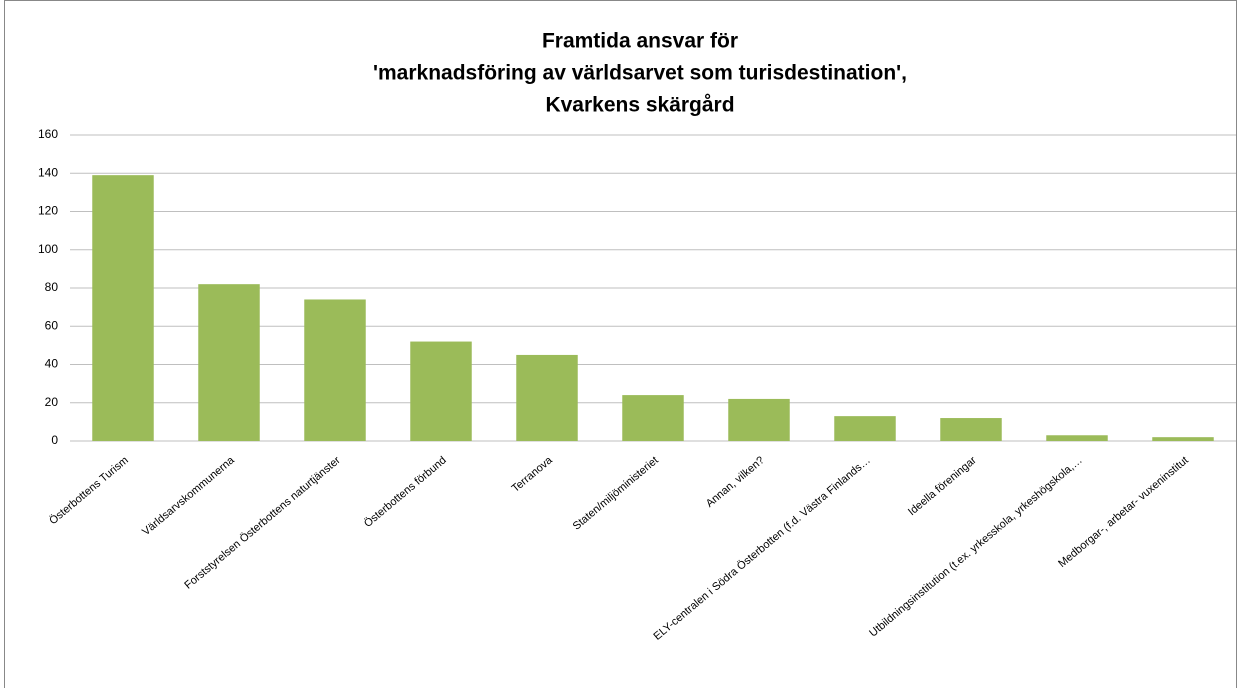 This screenshot has height=688, width=1241. What do you see at coordinates (52, 287) in the screenshot?
I see `y-tick-label: 80` at bounding box center [52, 287].